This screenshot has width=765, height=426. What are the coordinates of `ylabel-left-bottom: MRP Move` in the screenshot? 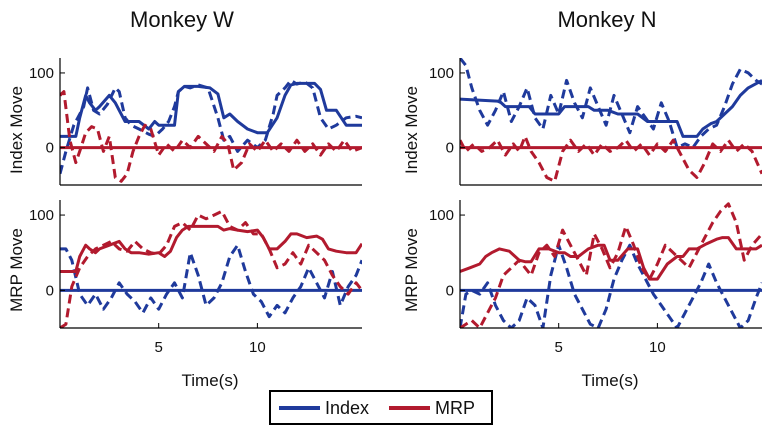 It's located at (16, 270).